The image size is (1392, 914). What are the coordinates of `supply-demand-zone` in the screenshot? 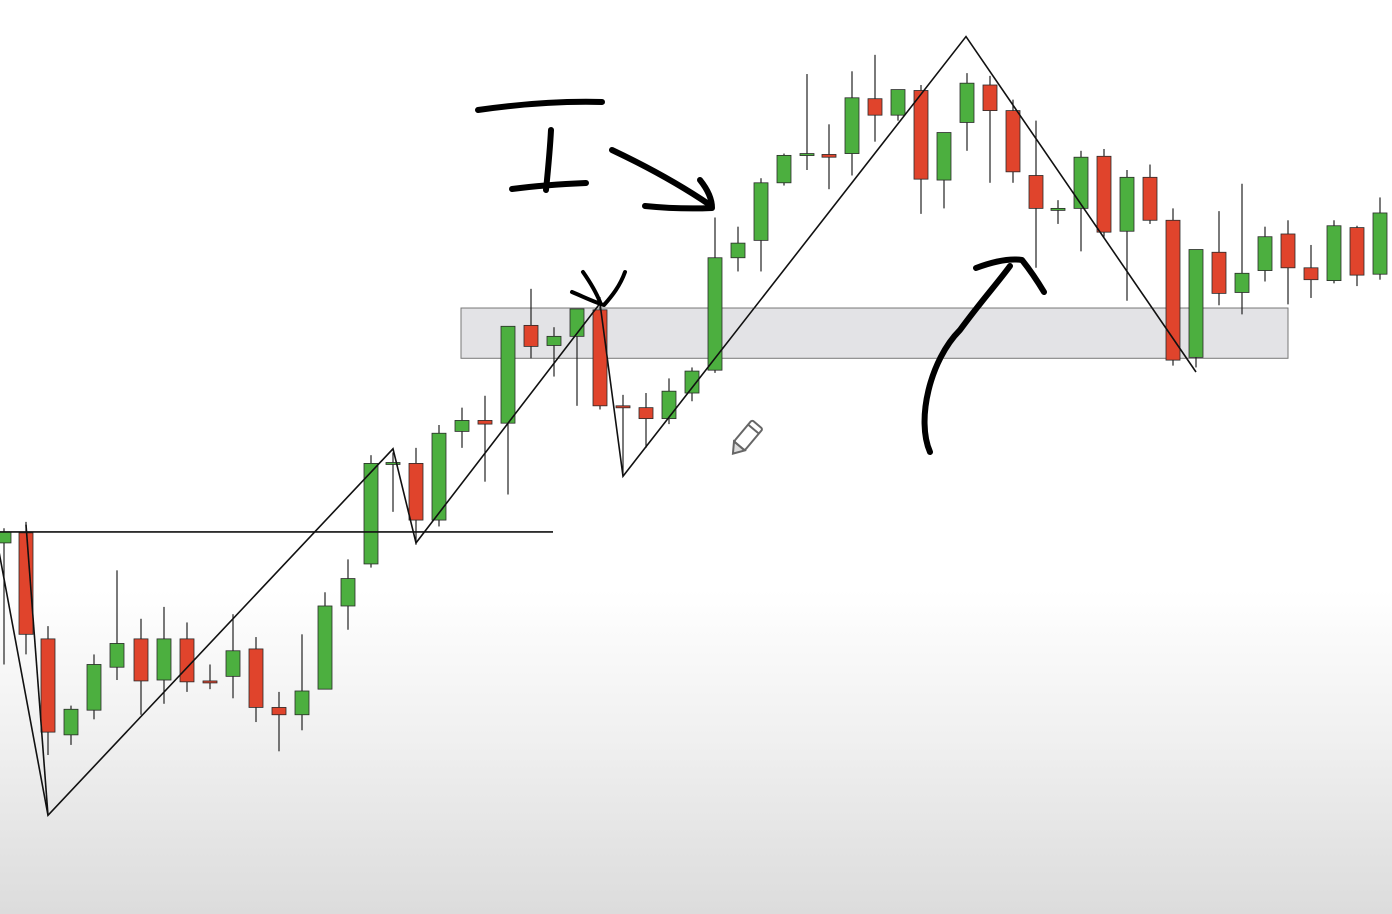 It's located at (874, 333).